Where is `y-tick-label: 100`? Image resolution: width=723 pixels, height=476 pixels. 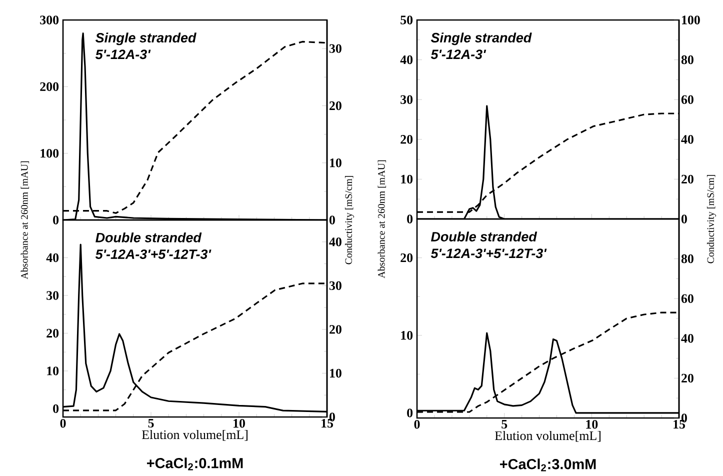 y-tick-label: 100 is located at coordinates (49, 153).